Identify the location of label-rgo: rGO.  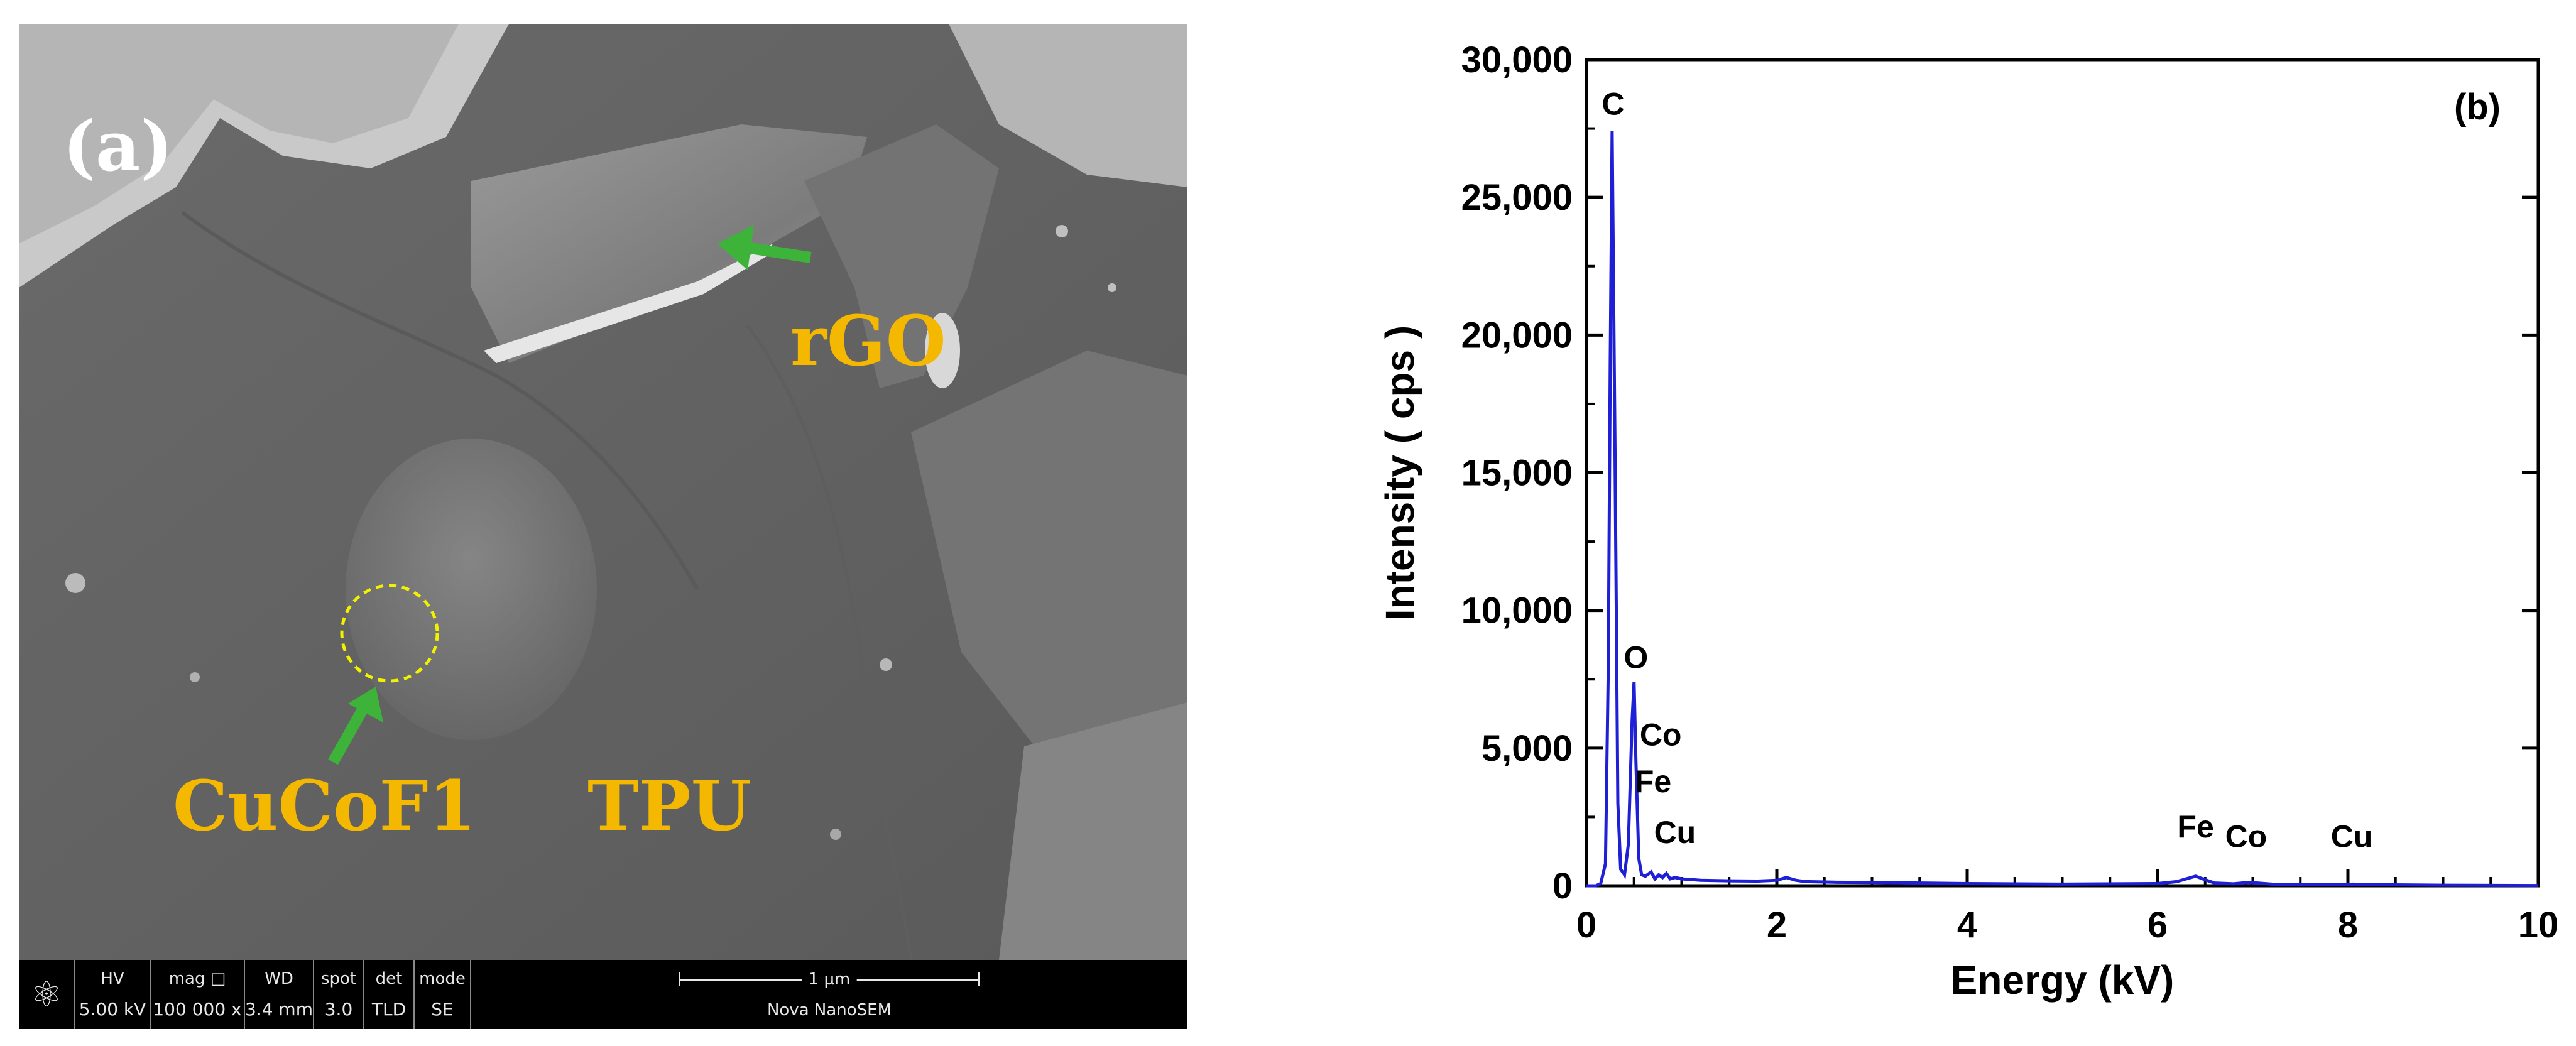
(868, 340).